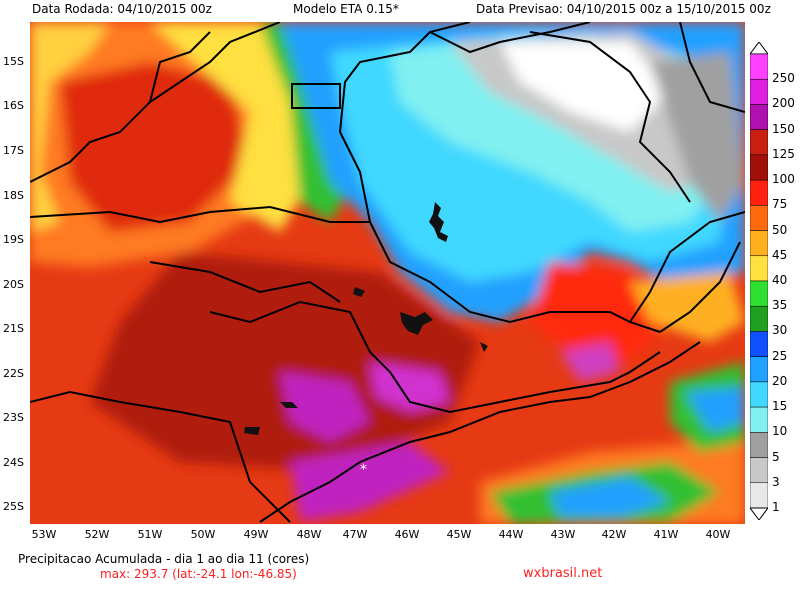 Image resolution: width=800 pixels, height=600 pixels. I want to click on max-marker: *, so click(363, 470).